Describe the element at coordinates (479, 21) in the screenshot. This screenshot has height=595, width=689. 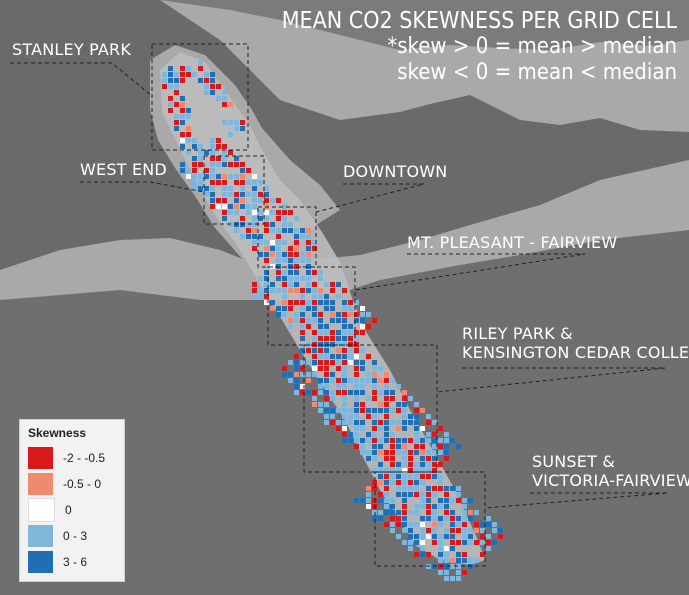
I see `map-title: MEAN CO2 SKEWNESS PER GRID CELL` at that location.